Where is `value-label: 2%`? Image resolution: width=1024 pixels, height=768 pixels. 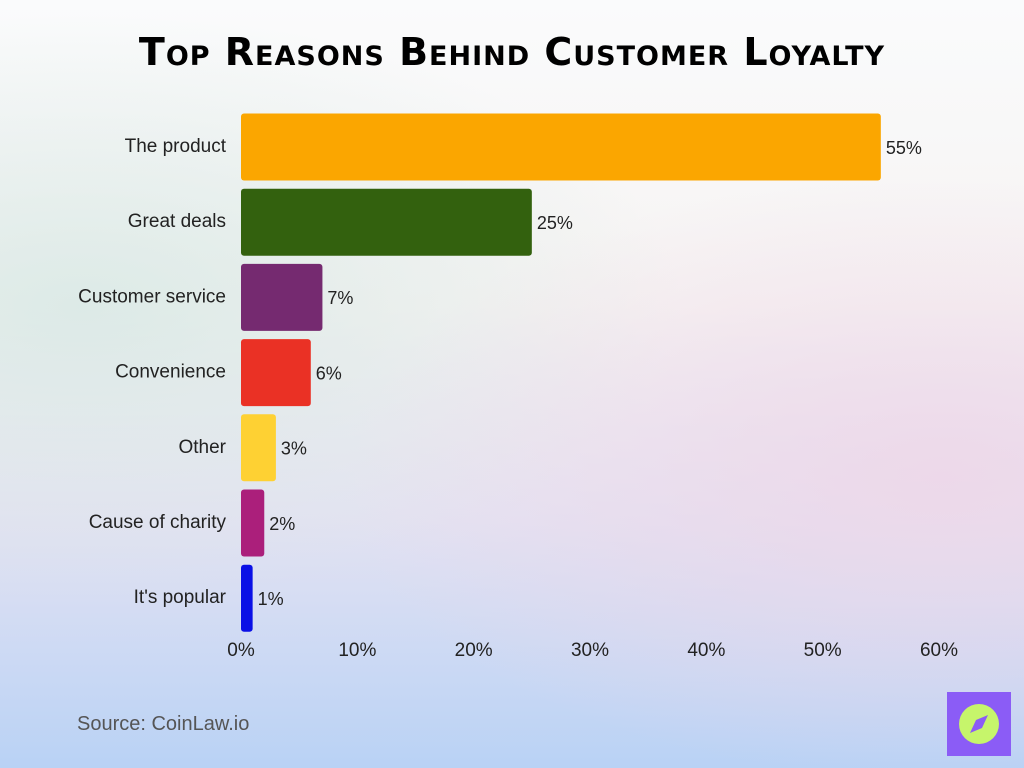
value-label: 2% is located at coordinates (282, 524).